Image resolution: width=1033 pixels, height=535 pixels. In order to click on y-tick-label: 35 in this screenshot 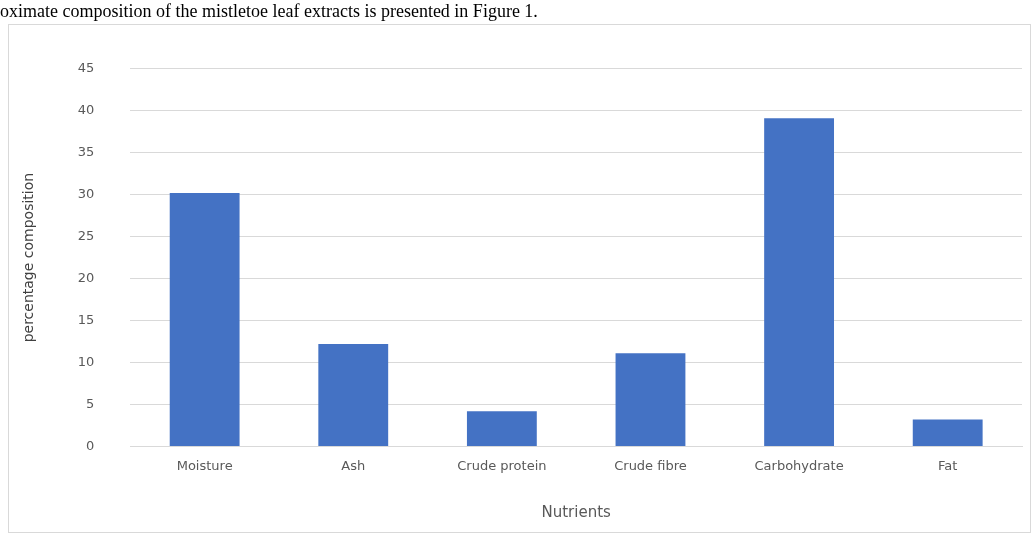, I will do `click(86, 152)`.